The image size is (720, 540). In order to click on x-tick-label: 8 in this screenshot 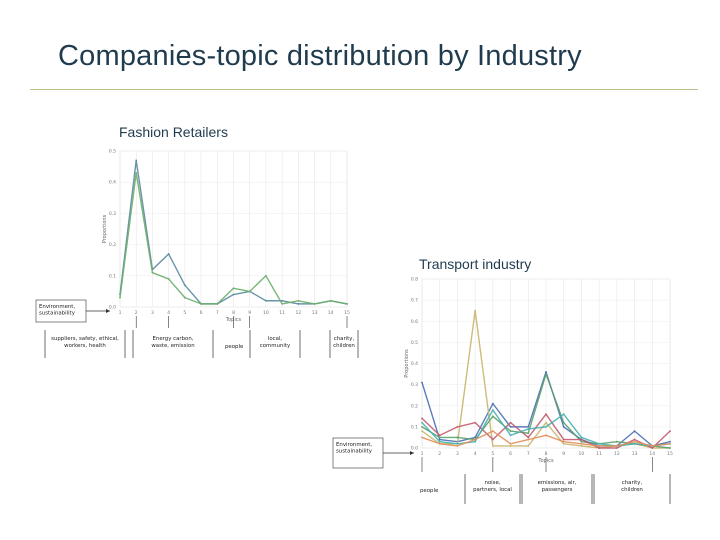, I will do `click(546, 454)`.